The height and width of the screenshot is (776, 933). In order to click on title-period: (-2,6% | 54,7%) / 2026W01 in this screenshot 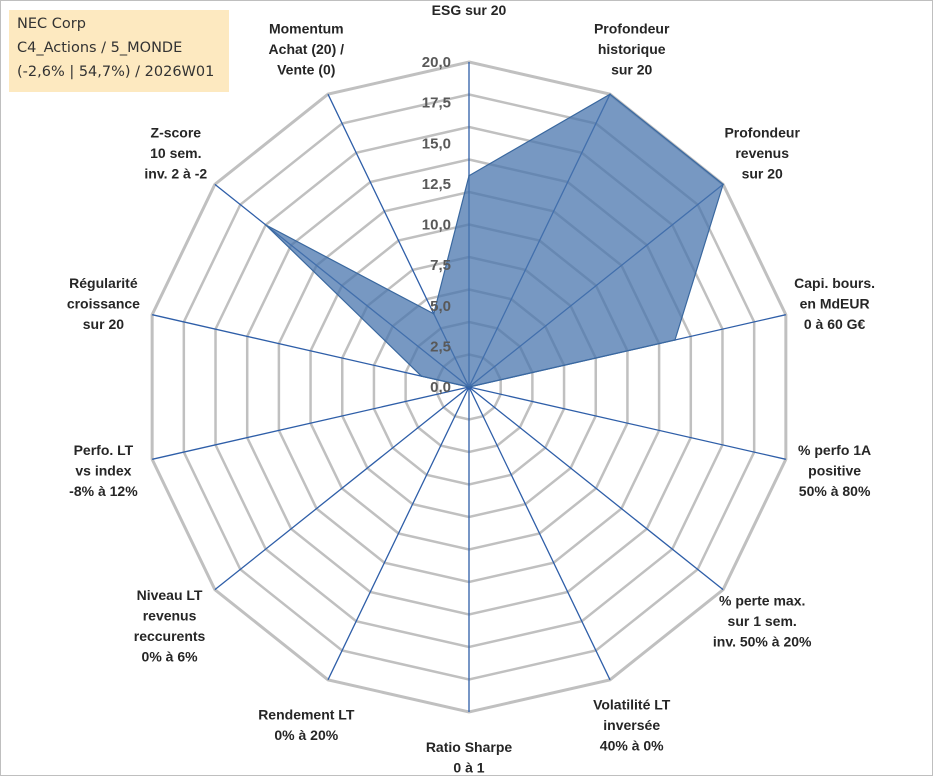, I will do `click(116, 72)`.